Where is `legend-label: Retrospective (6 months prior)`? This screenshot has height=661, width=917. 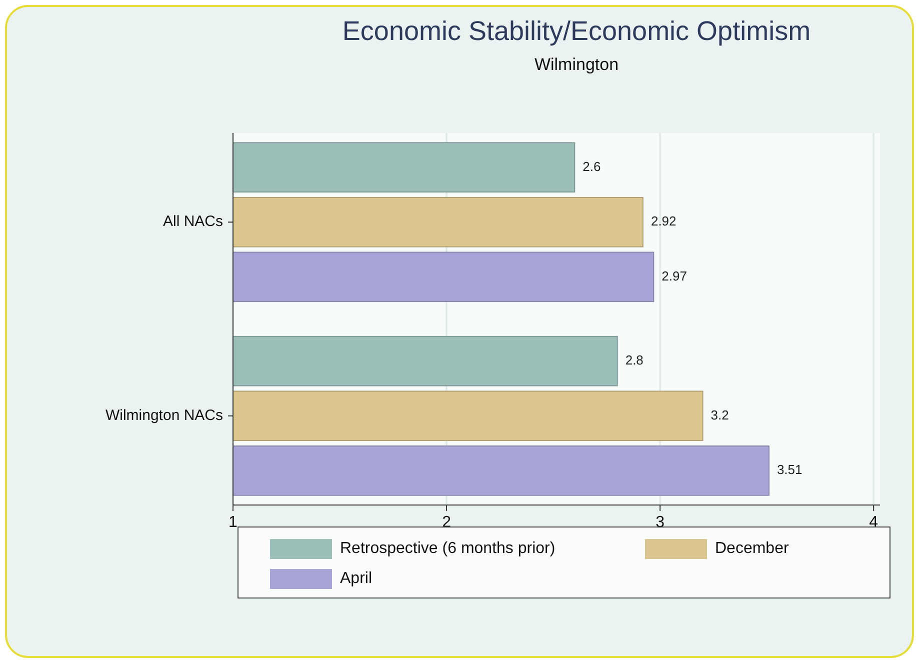
legend-label: Retrospective (6 months prior) is located at coordinates (448, 549).